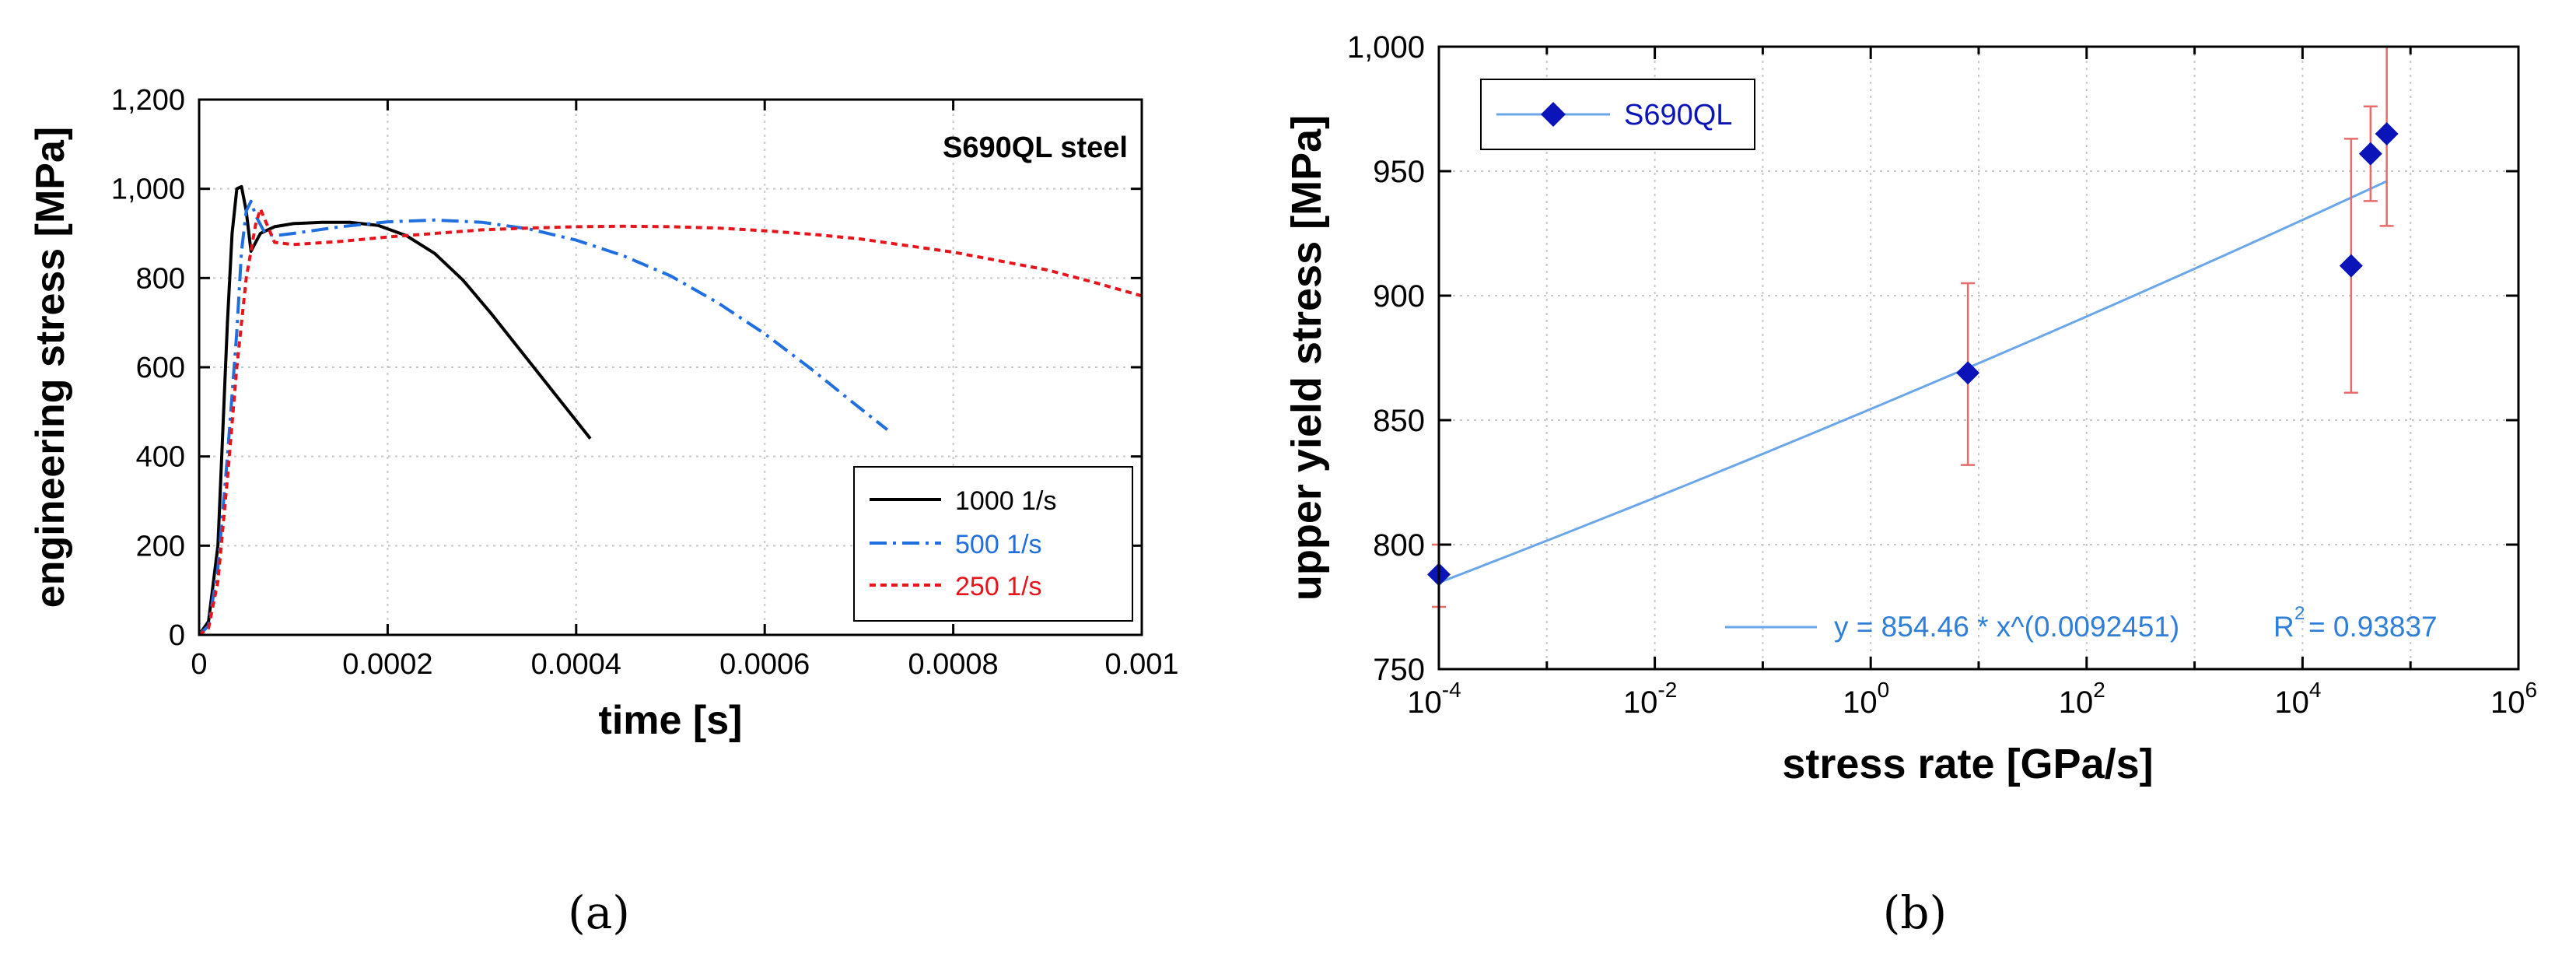 The image size is (2576, 971). Describe the element at coordinates (576, 665) in the screenshot. I see `chart-a-x-tick-label: 0.0004` at that location.